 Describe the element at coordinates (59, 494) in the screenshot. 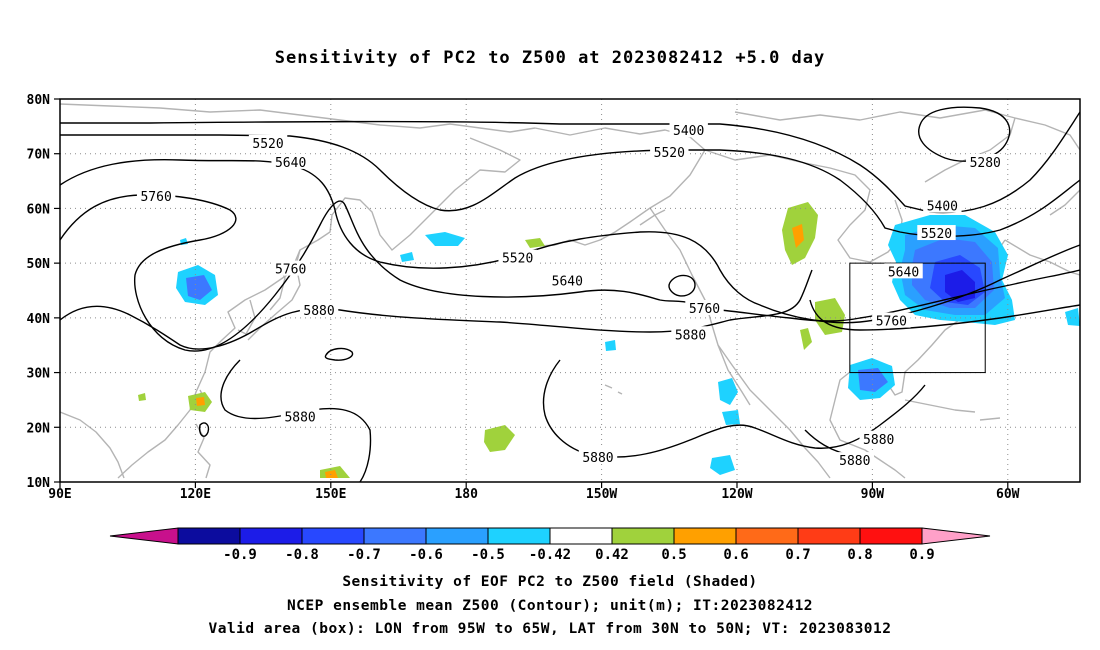

I see `lon-tick-label: 90E` at that location.